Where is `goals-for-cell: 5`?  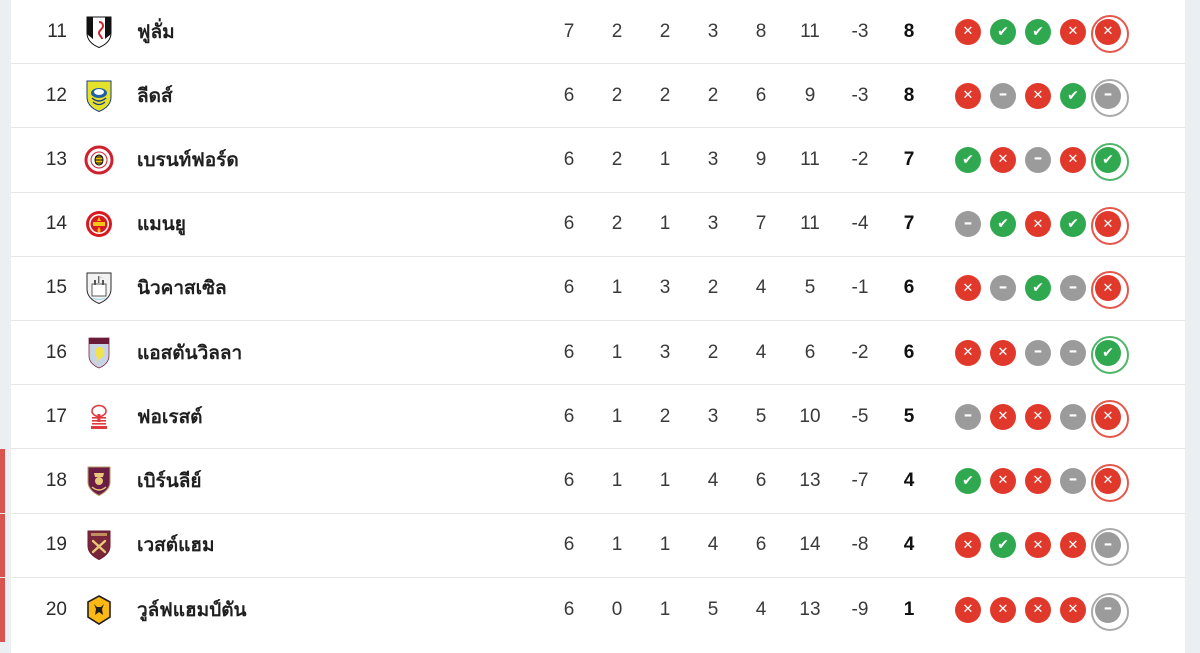 goals-for-cell: 5 is located at coordinates (761, 416).